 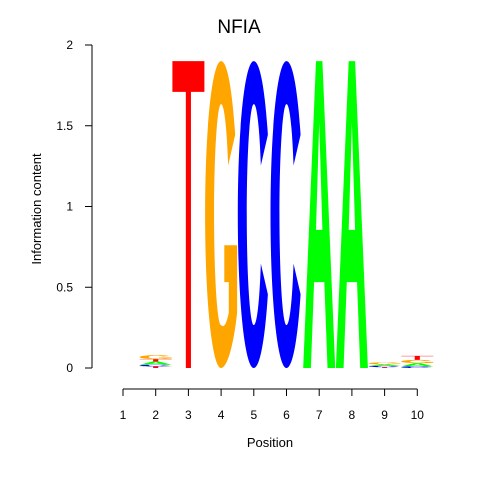 What do you see at coordinates (69, 368) in the screenshot?
I see `y-tick-label: 0` at bounding box center [69, 368].